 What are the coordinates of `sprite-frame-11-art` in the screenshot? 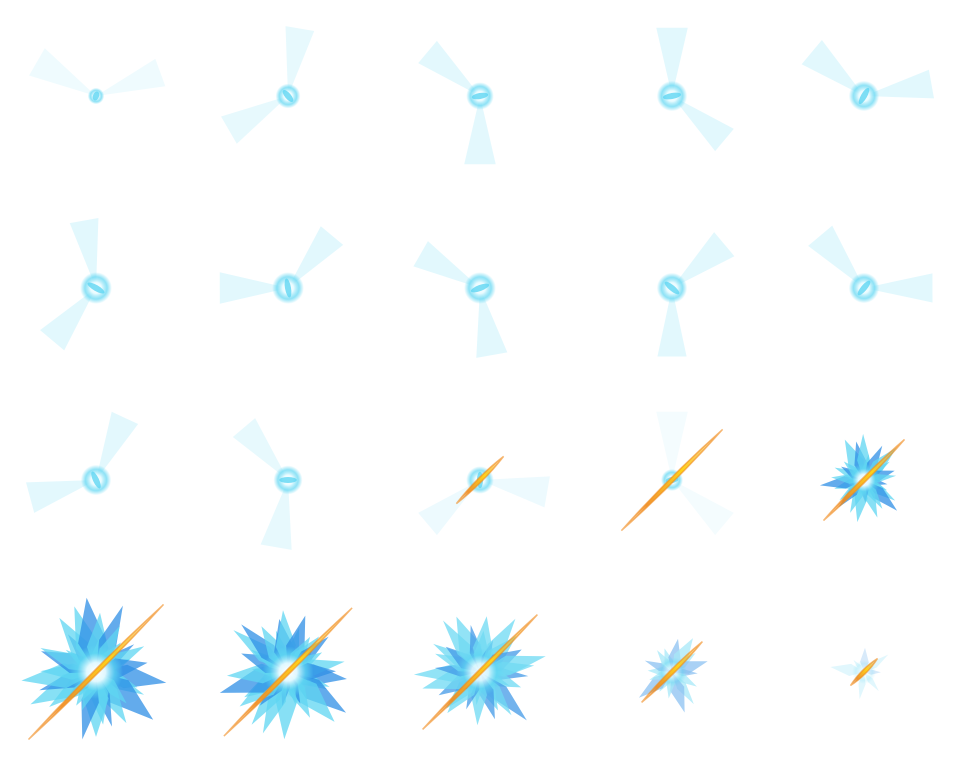 It's located at (104, 480).